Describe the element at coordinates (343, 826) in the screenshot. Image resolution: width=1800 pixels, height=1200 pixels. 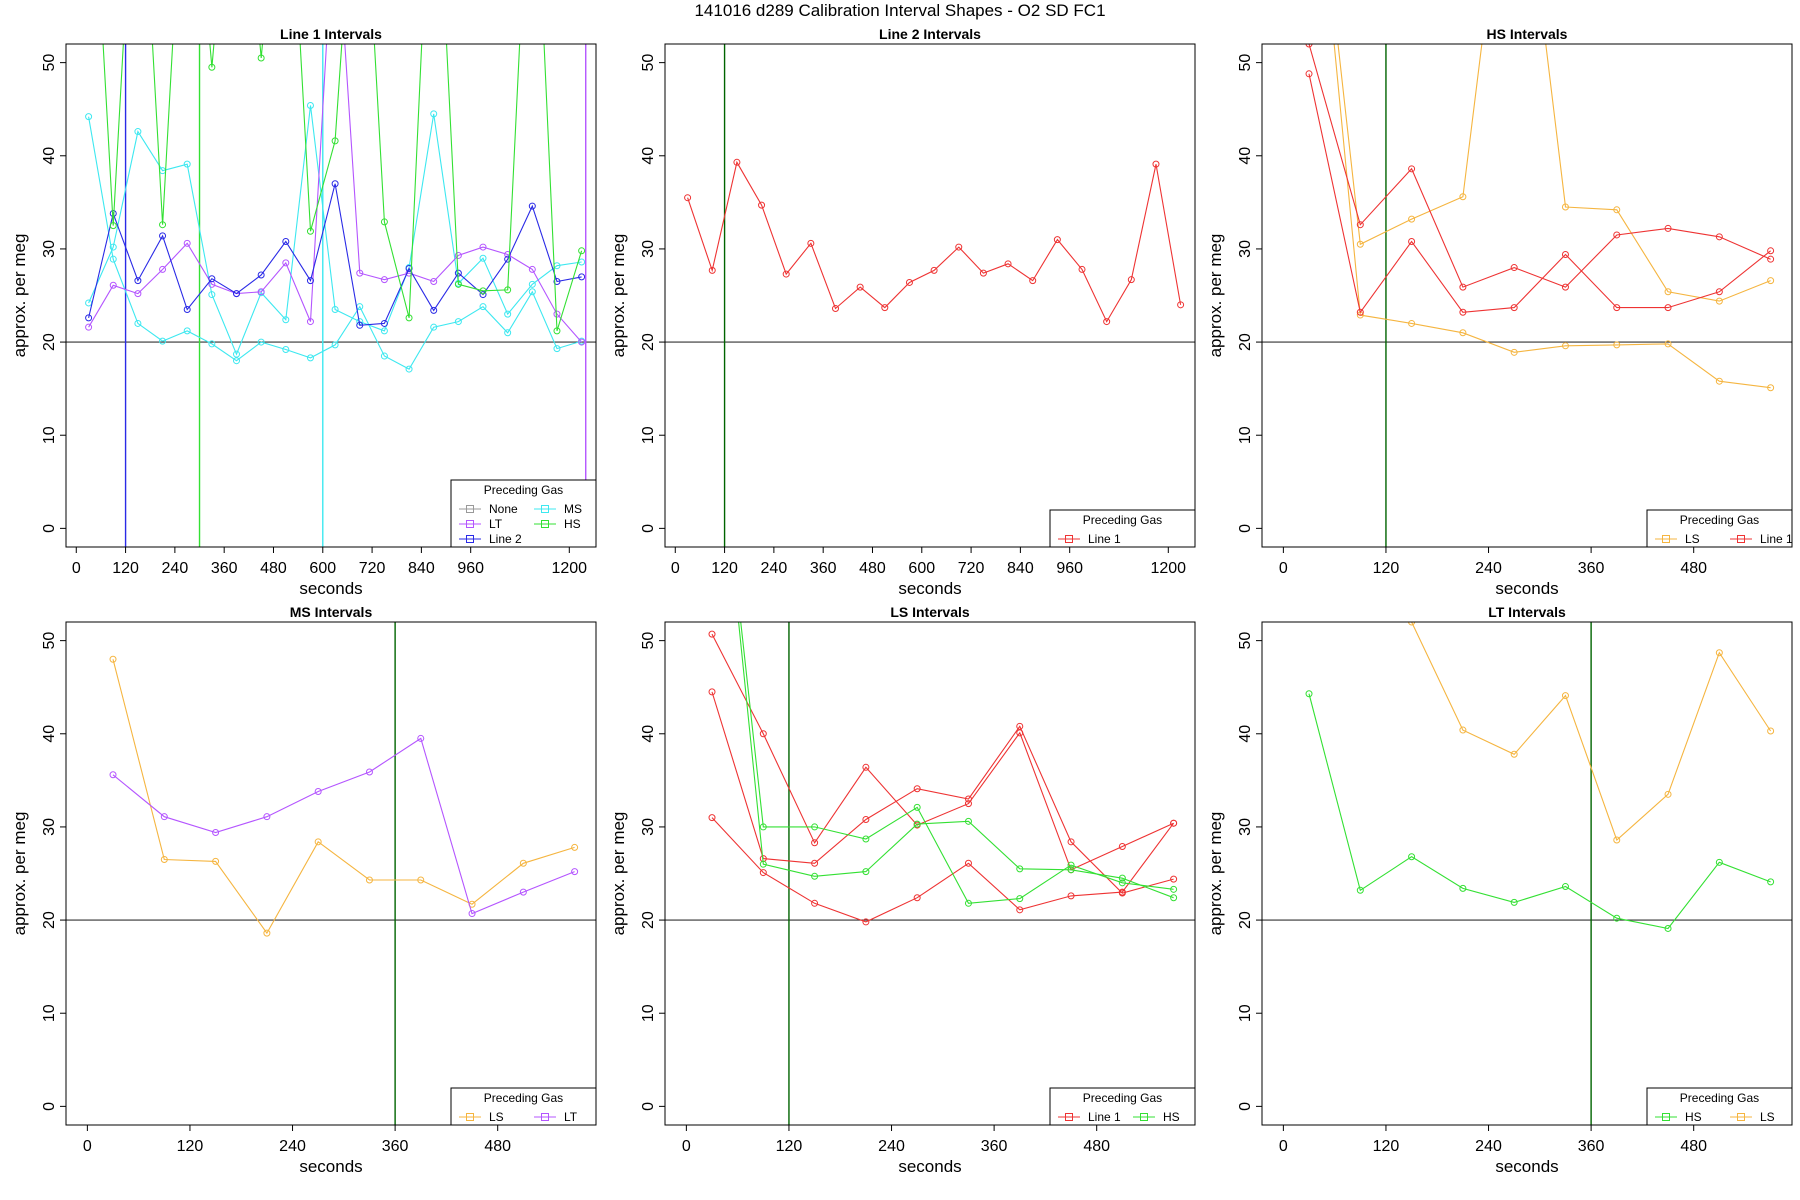
I see `series-line-lt` at that location.